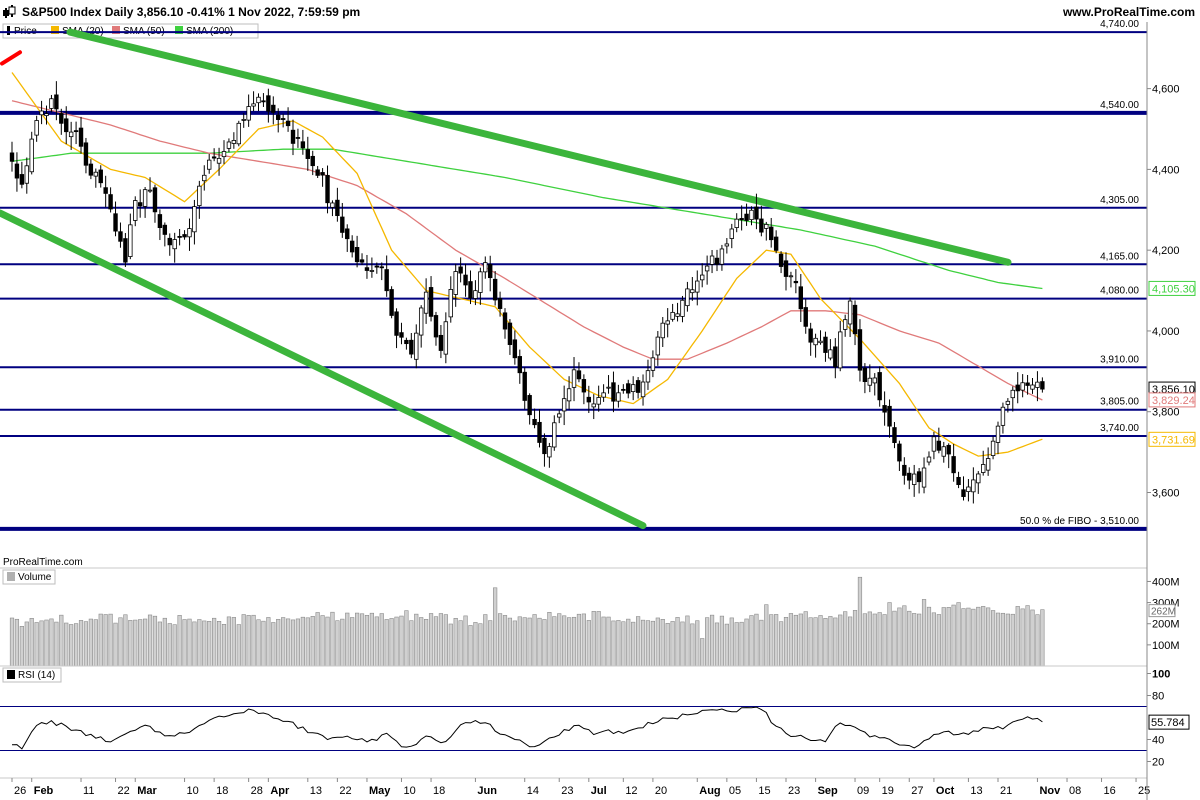 This screenshot has height=800, width=1200. I want to click on volume-legend: Volume, so click(29, 577).